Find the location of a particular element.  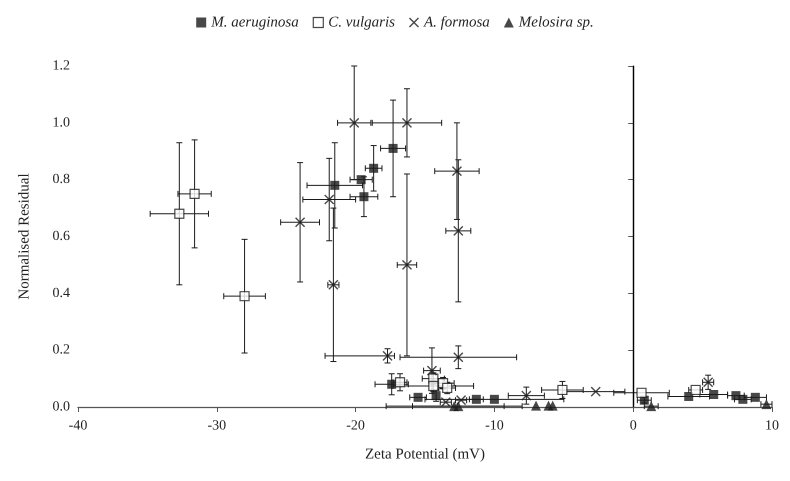

y-axis-title: Normalised Residual is located at coordinates (24, 236).